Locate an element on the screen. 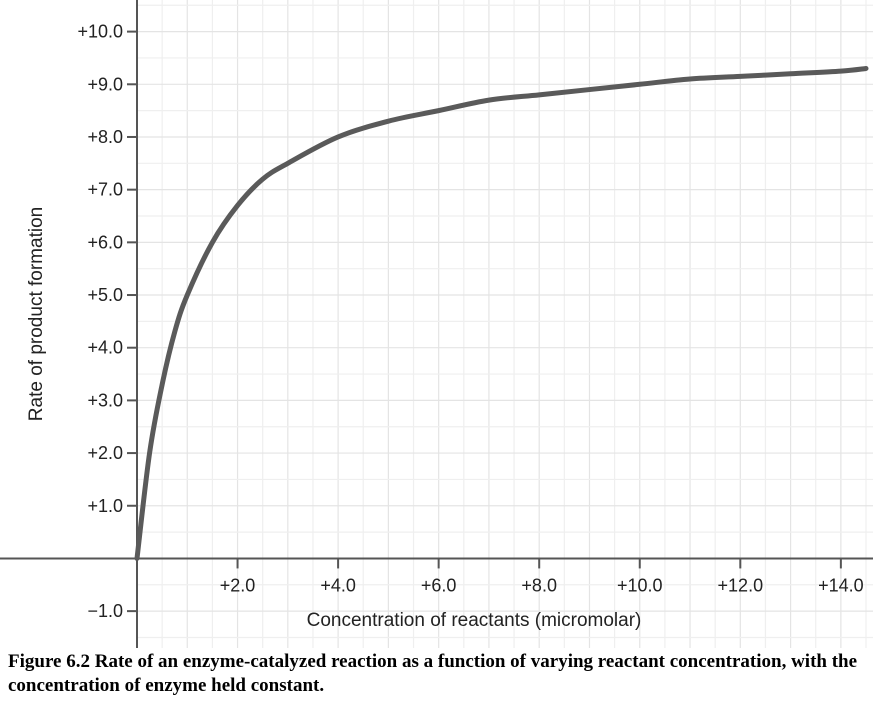  y-tick-label: +3.0 is located at coordinates (105, 400).